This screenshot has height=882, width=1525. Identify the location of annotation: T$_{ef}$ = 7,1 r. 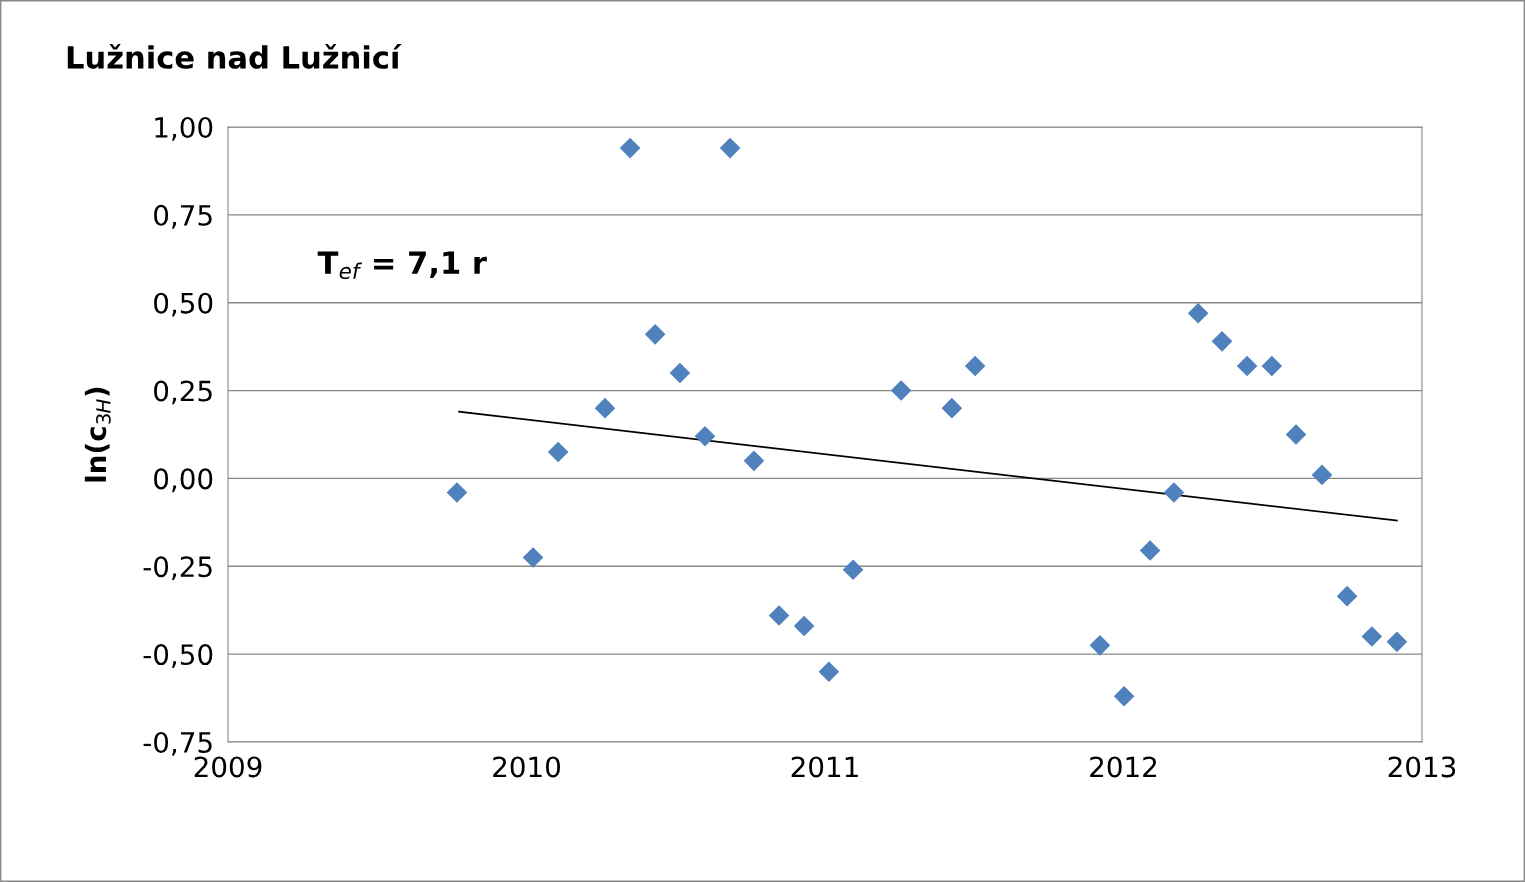
(402, 265).